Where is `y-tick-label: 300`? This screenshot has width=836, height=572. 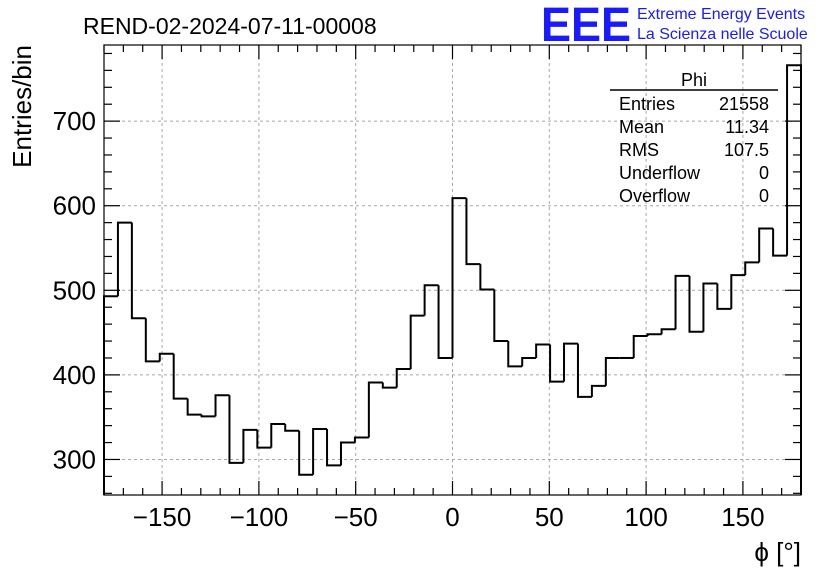
y-tick-label: 300 is located at coordinates (74, 459).